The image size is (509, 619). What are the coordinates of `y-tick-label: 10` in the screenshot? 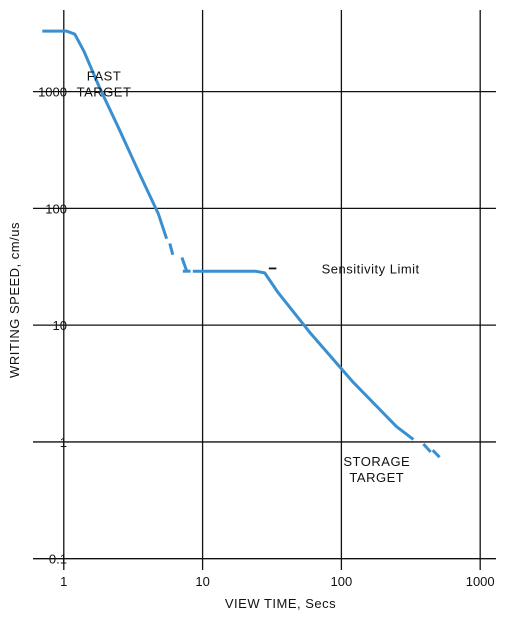 It's located at (60, 325).